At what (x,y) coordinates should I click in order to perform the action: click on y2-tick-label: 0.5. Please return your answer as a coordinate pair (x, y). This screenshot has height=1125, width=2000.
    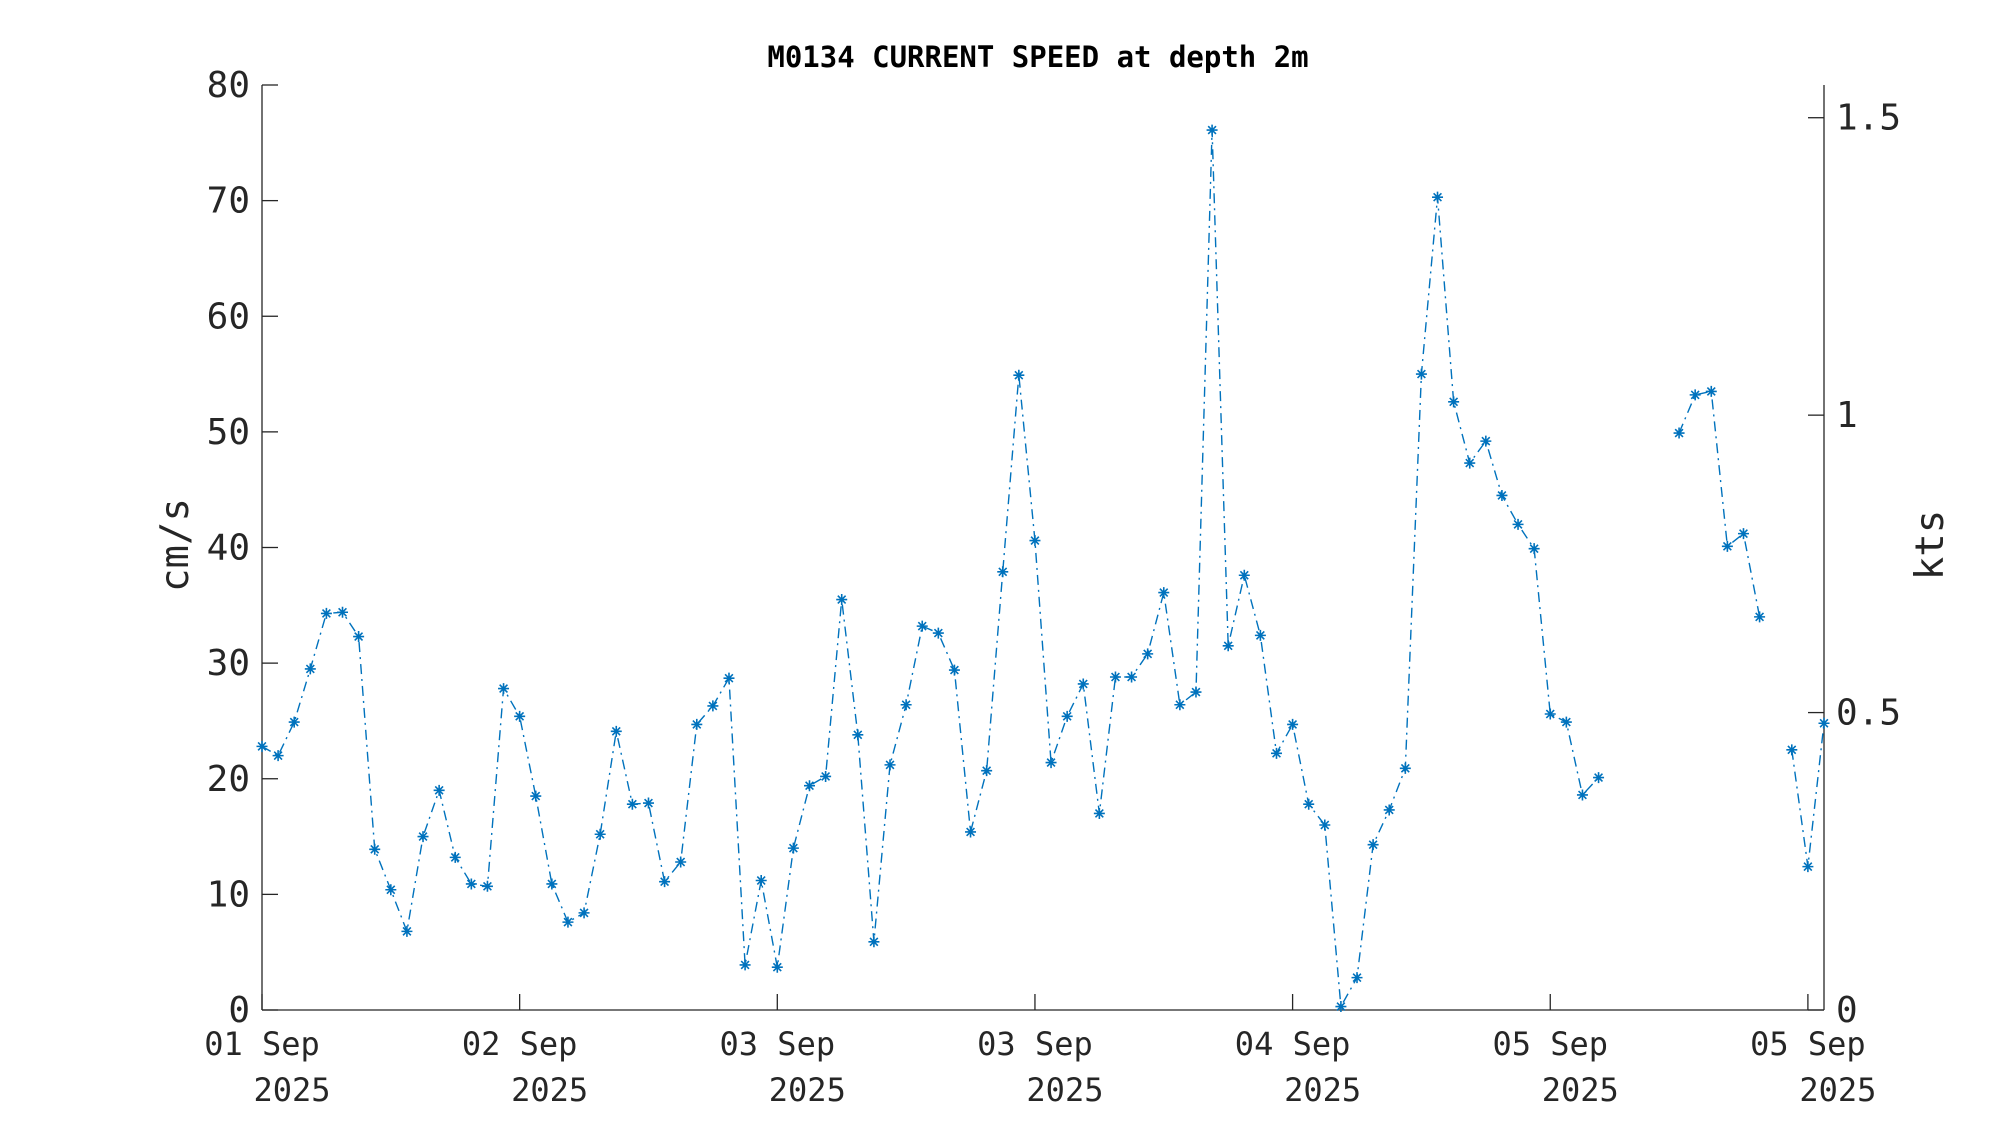
    Looking at the image, I should click on (1868, 713).